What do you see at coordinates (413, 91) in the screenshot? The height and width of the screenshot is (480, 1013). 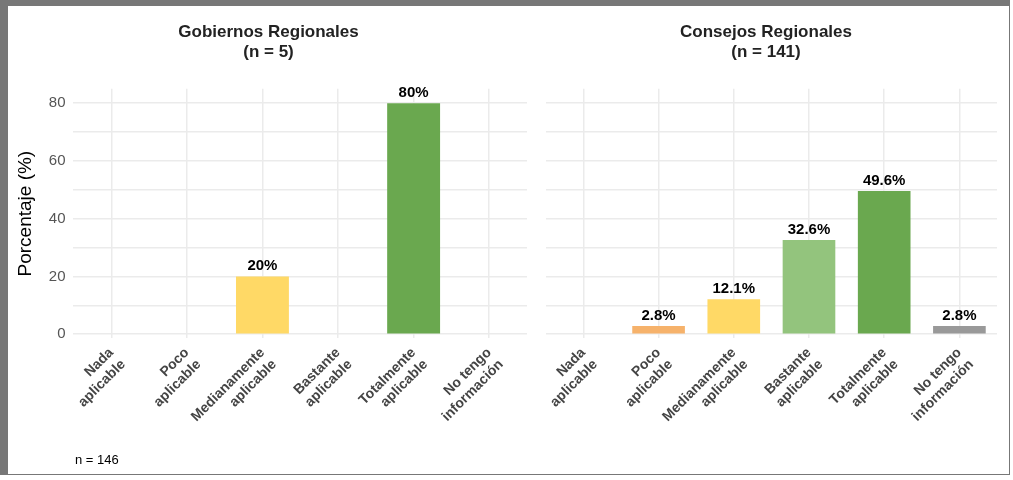 I see `data-label: 80%` at bounding box center [413, 91].